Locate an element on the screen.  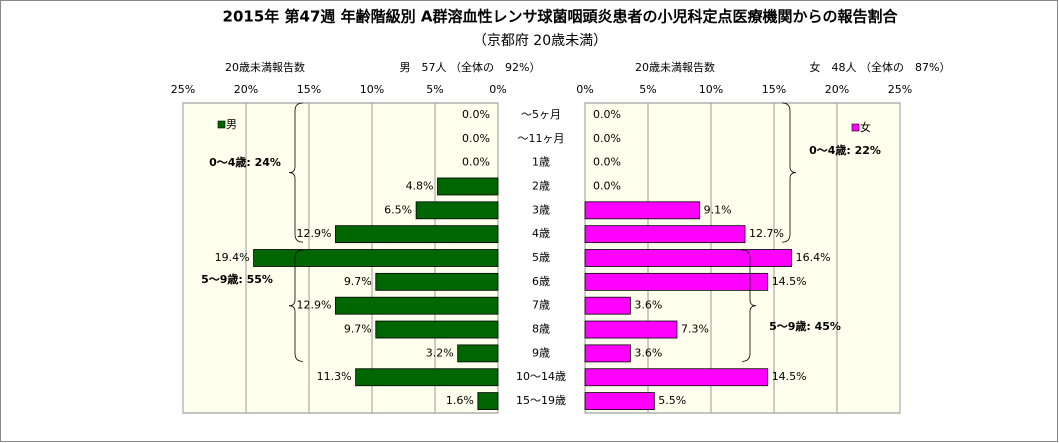
group-annotation: 0～4歳: 24% is located at coordinates (245, 162).